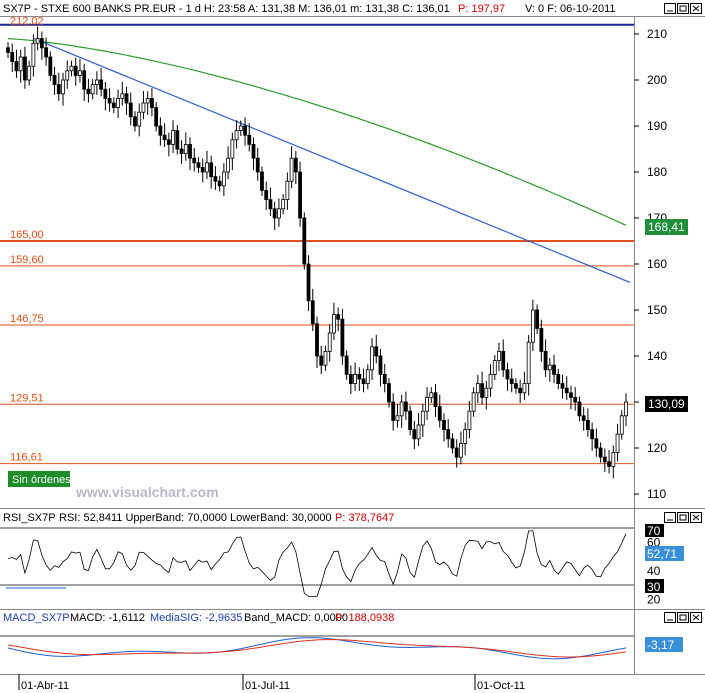  Describe the element at coordinates (36, 618) in the screenshot. I see `macd-title: MACD_SX7P` at that location.